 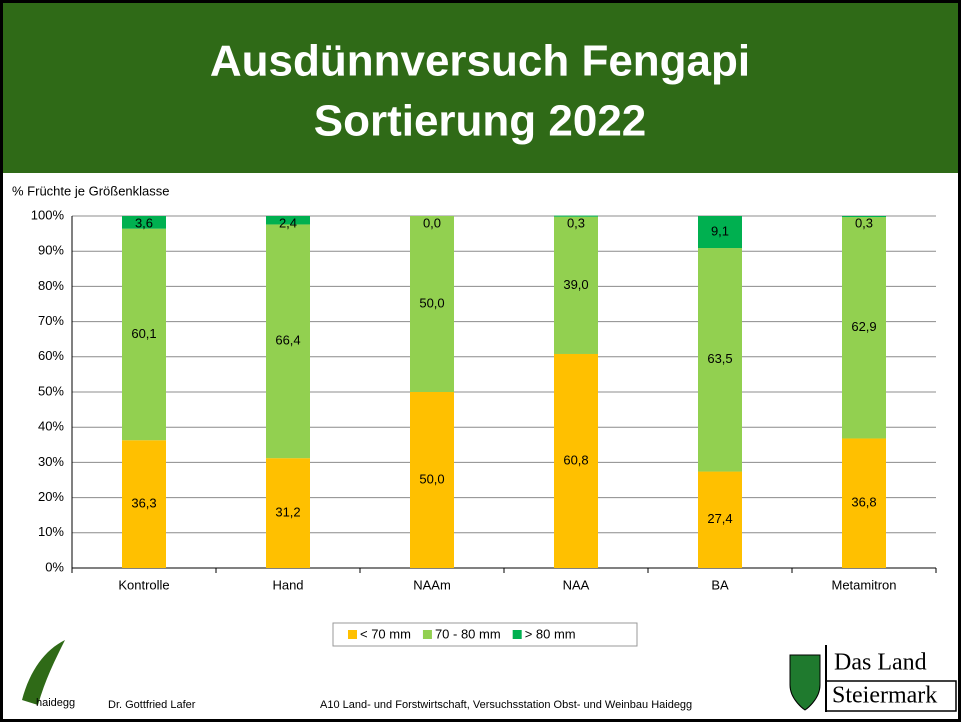 What do you see at coordinates (51, 285) in the screenshot?
I see `y-tick-label: 80%` at bounding box center [51, 285].